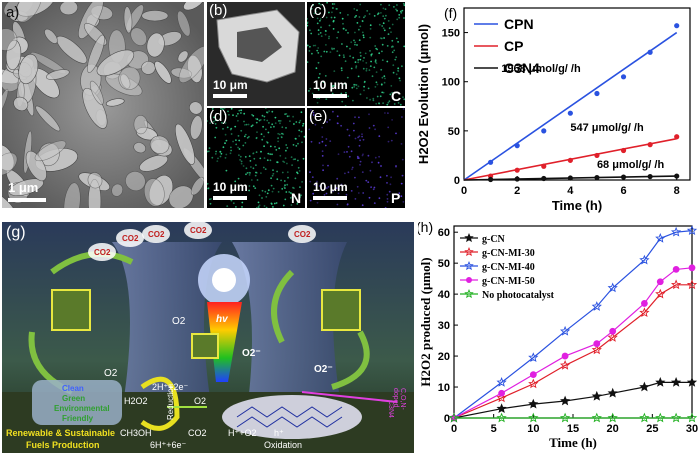 The image size is (700, 455). Describe the element at coordinates (156, 234) in the screenshot. I see `co2-label: CO2` at that location.